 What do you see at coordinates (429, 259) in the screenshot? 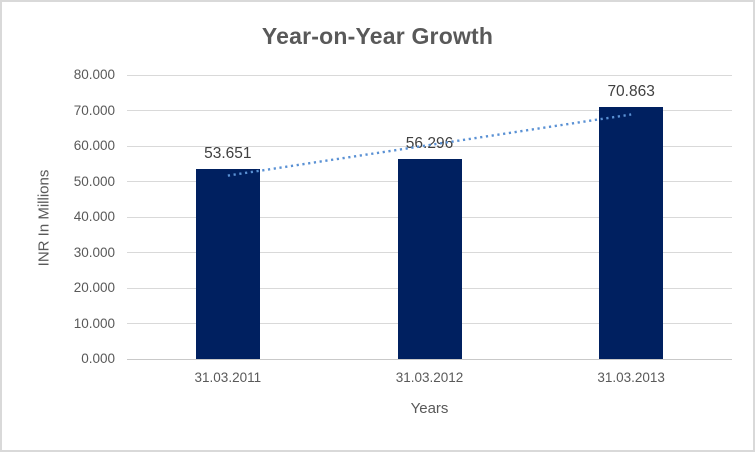
I see `bar-31.03.2012` at bounding box center [429, 259].